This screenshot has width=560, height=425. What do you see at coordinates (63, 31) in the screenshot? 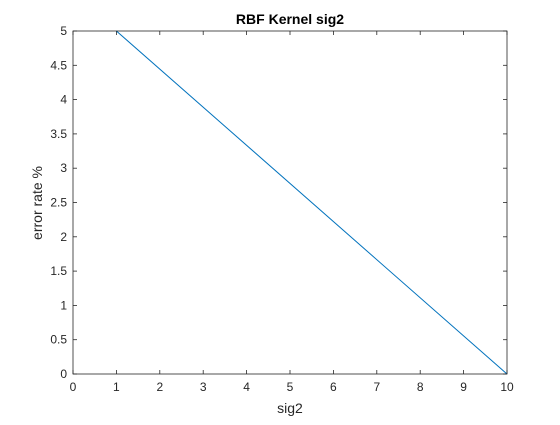
I see `y-tick-label: 5` at bounding box center [63, 31].